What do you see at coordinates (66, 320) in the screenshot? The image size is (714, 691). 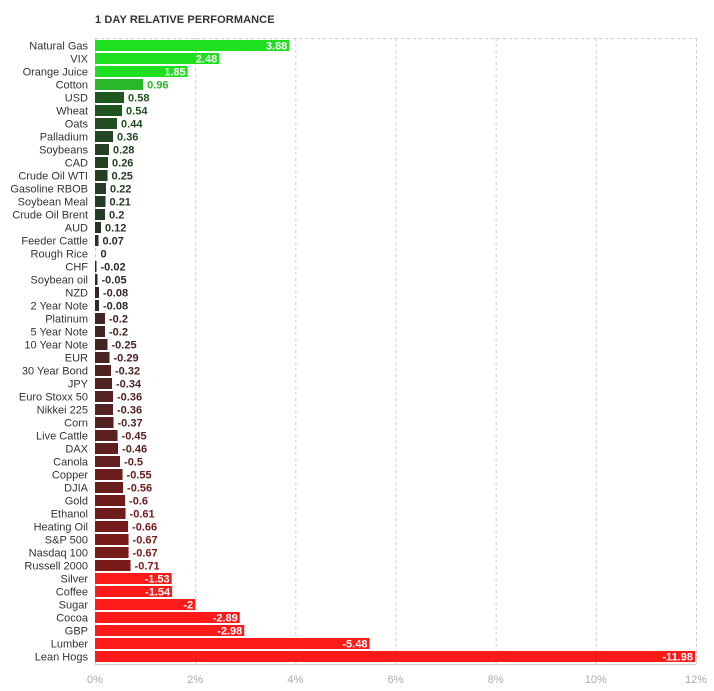 I see `category-label: Platinum` at bounding box center [66, 320].